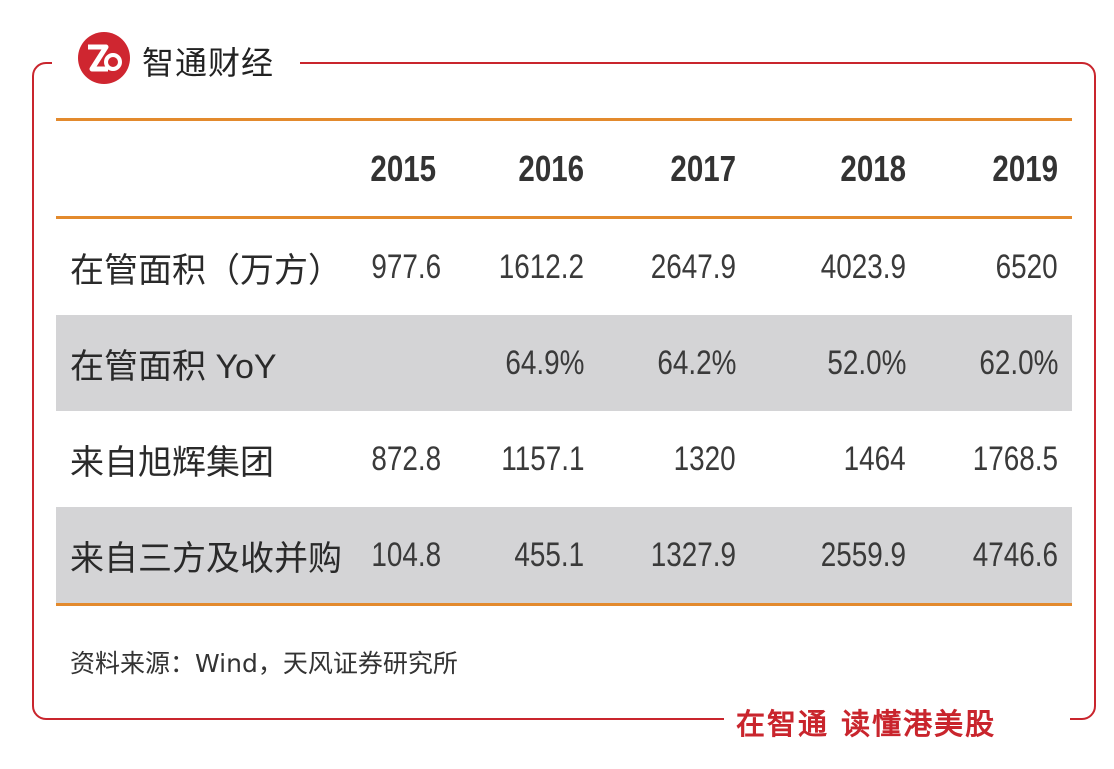 The width and height of the screenshot is (1114, 769). Describe the element at coordinates (206, 270) in the screenshot. I see `row-label: 在管面积（万方）` at that location.